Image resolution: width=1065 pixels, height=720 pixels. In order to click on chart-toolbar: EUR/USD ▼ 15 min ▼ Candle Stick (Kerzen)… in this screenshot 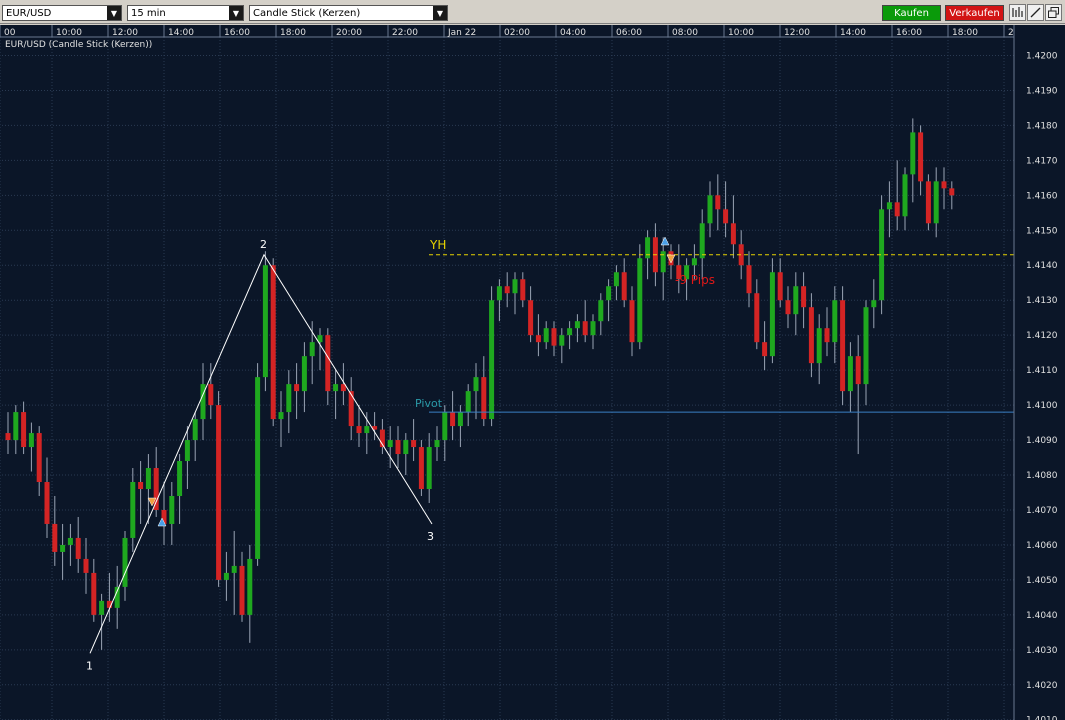, I will do `click(532, 12)`.